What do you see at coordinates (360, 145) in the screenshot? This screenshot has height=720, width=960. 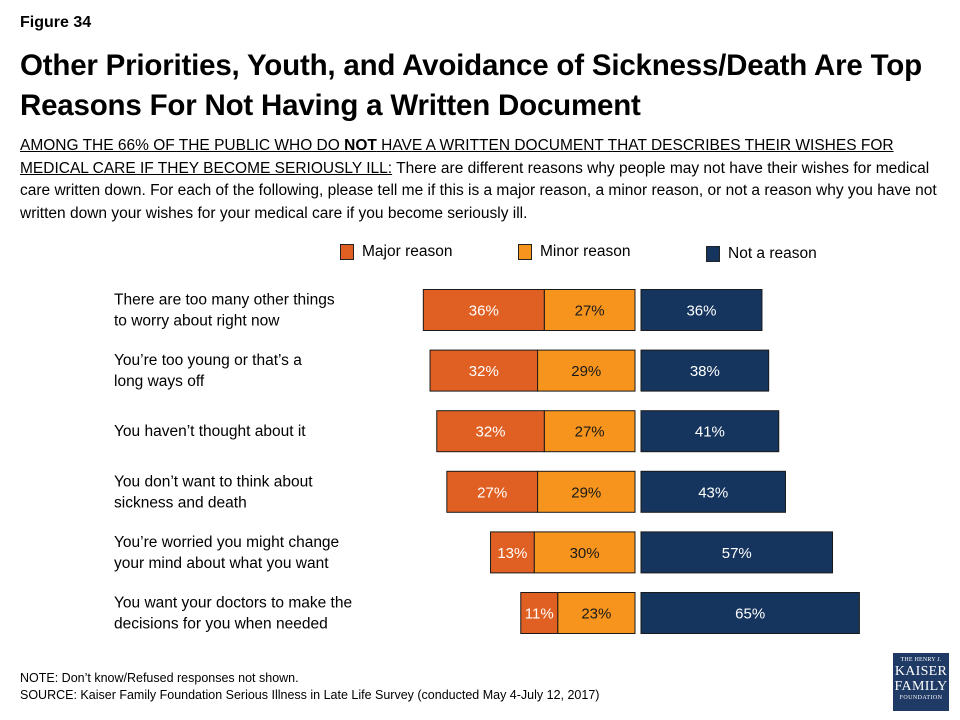 I see `subtitle-population-not: NOT` at bounding box center [360, 145].